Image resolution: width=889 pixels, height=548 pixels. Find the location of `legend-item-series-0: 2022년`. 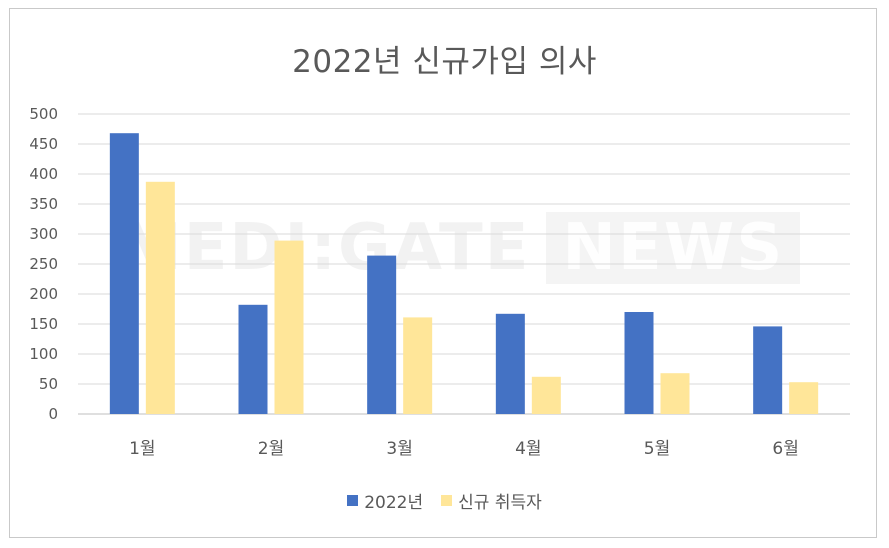

legend-item-series-0: 2022년 is located at coordinates (385, 500).